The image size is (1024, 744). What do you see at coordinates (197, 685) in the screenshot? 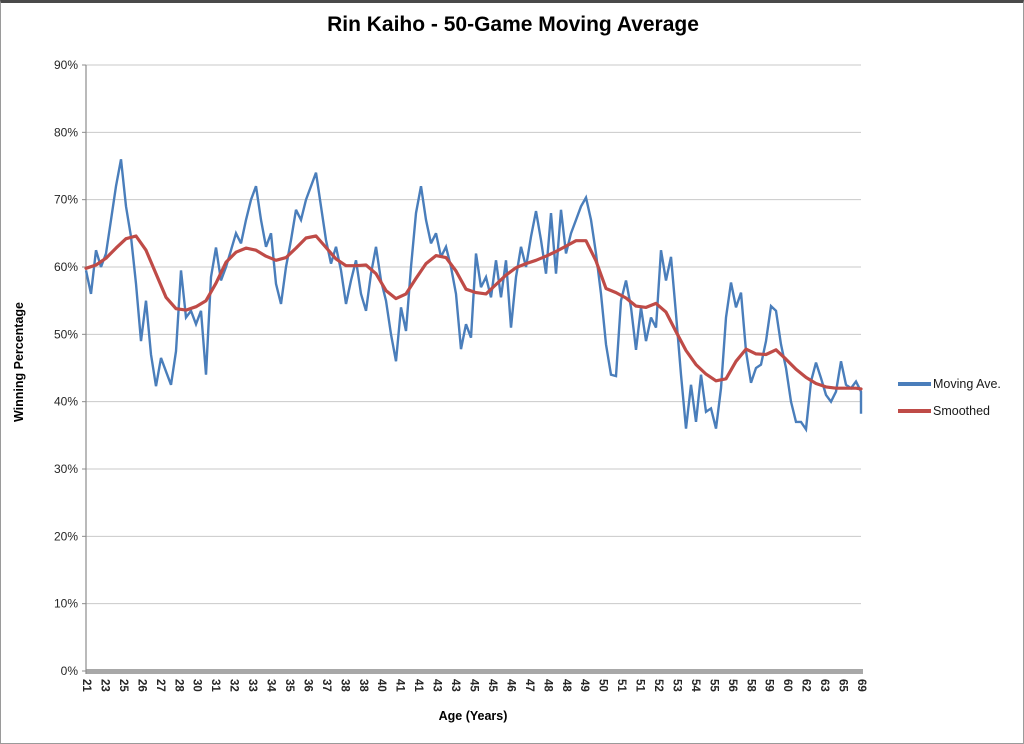
I see `x-tick-label: 30` at bounding box center [197, 685].